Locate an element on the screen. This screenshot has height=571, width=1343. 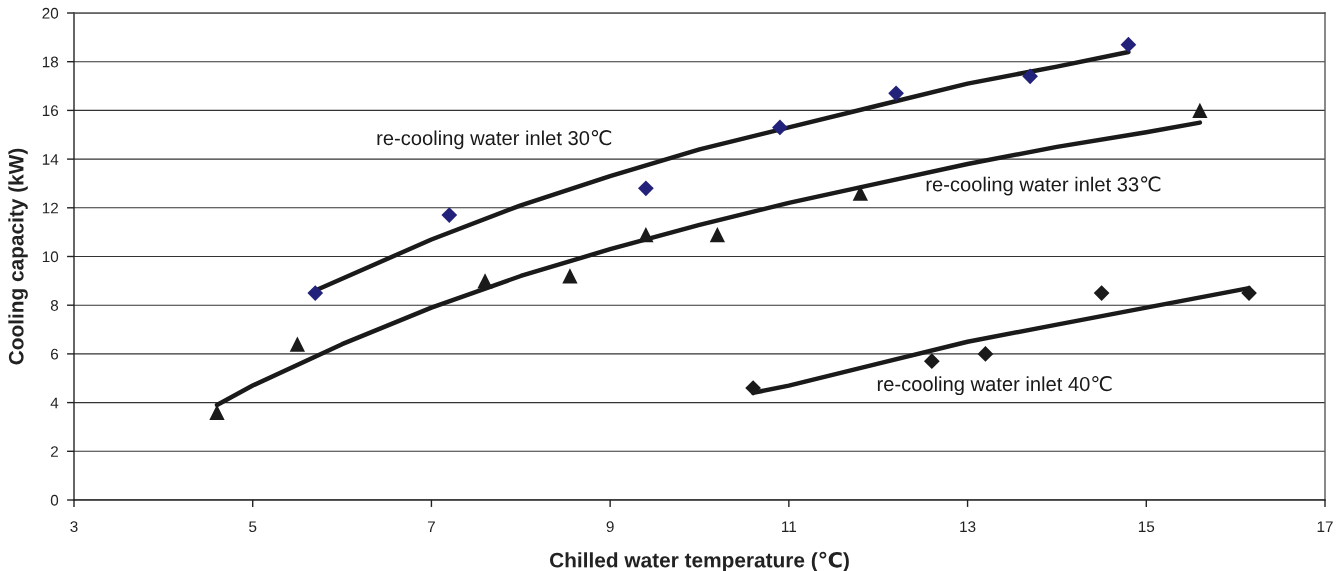
x-tick-label: 17 is located at coordinates (1325, 526).